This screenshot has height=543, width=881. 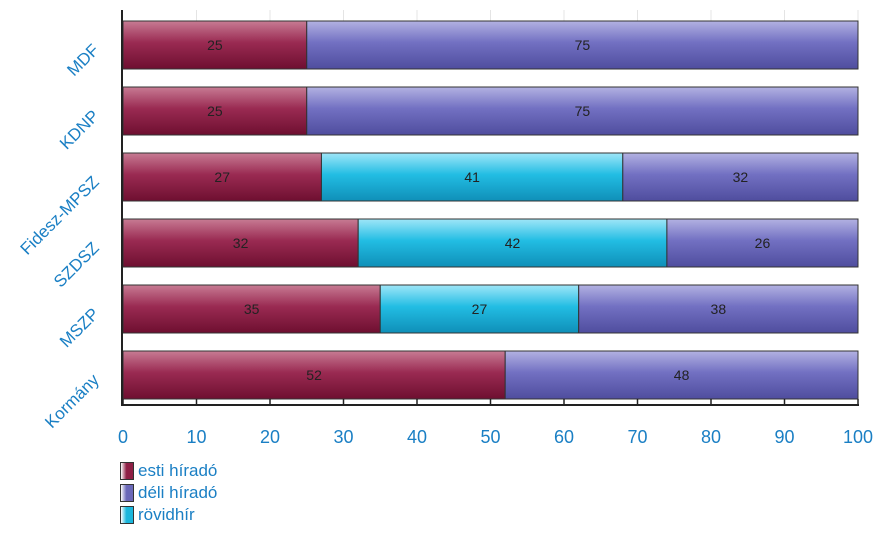 What do you see at coordinates (178, 492) in the screenshot?
I see `legend-label: déli híradó` at bounding box center [178, 492].